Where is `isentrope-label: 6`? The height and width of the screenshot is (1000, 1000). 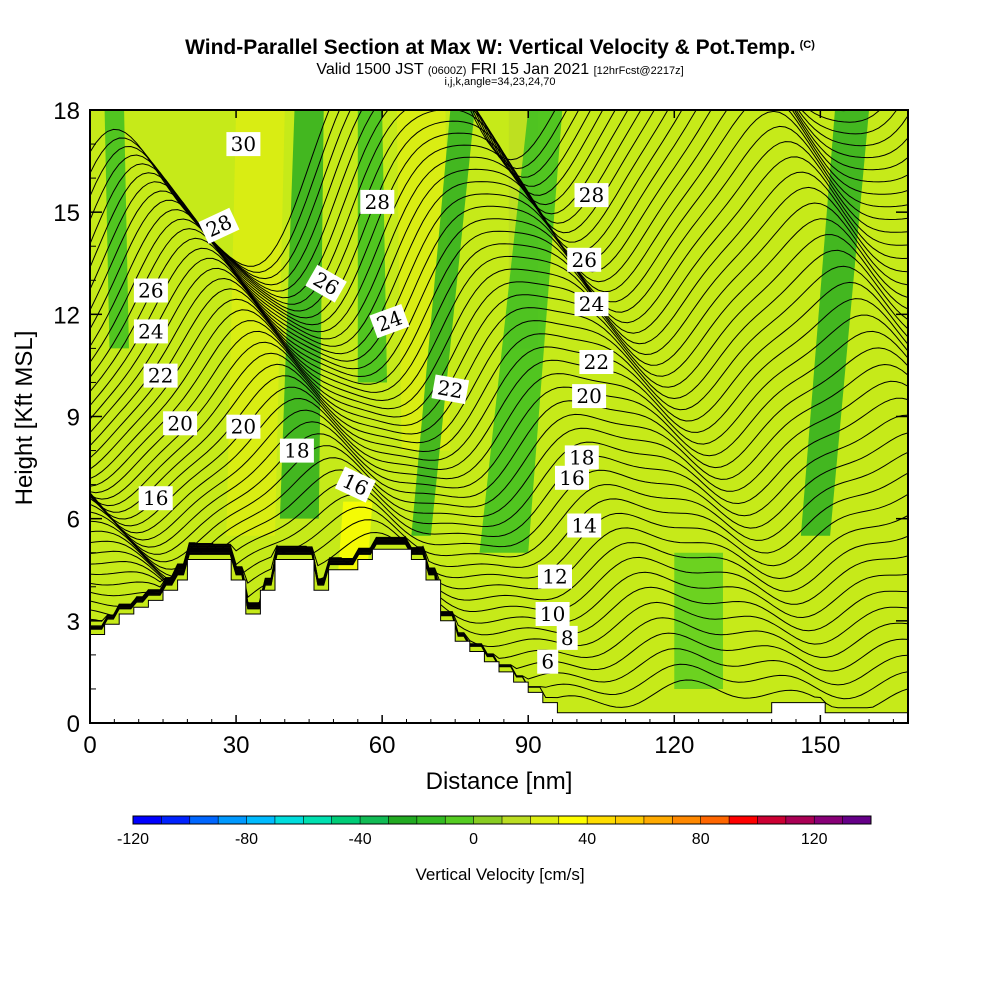 isentrope-label: 6 is located at coordinates (548, 661).